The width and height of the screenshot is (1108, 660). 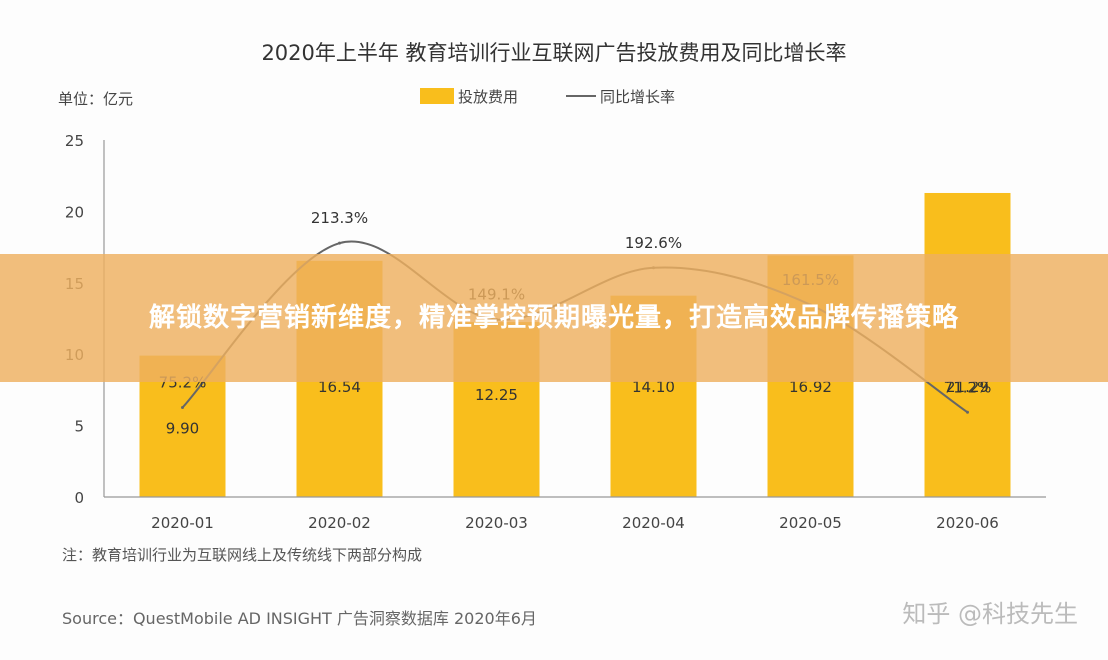 What do you see at coordinates (339, 387) in the screenshot?
I see `bar-value-label: 16.54` at bounding box center [339, 387].